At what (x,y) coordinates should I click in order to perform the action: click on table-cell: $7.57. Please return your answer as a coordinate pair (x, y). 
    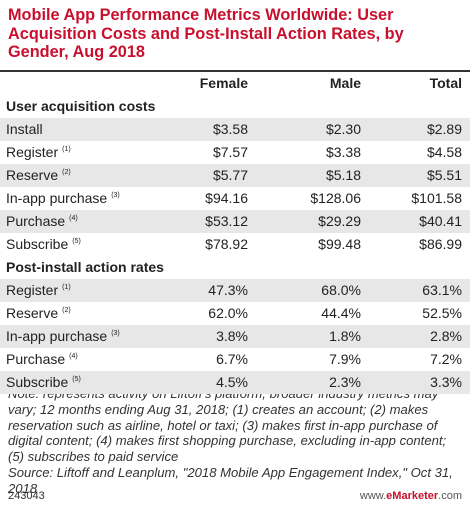
    Looking at the image, I should click on (230, 152).